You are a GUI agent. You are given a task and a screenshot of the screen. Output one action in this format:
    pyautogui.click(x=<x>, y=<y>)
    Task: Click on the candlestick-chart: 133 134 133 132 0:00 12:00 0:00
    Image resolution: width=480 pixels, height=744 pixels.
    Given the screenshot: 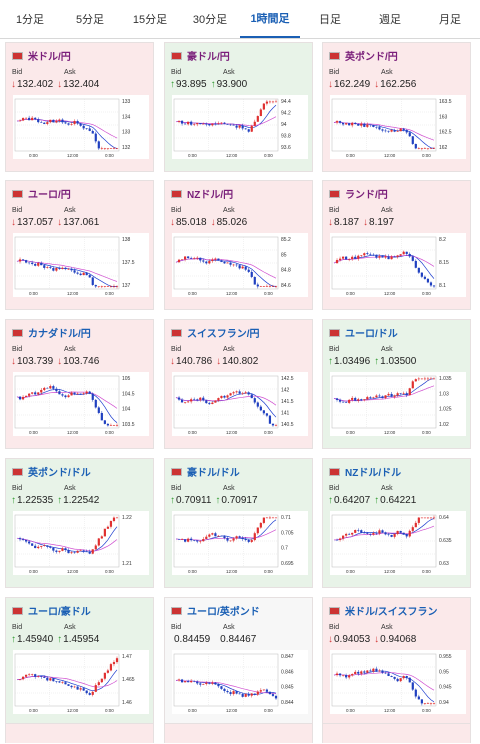 What is the action you would take?
    pyautogui.click(x=81, y=127)
    